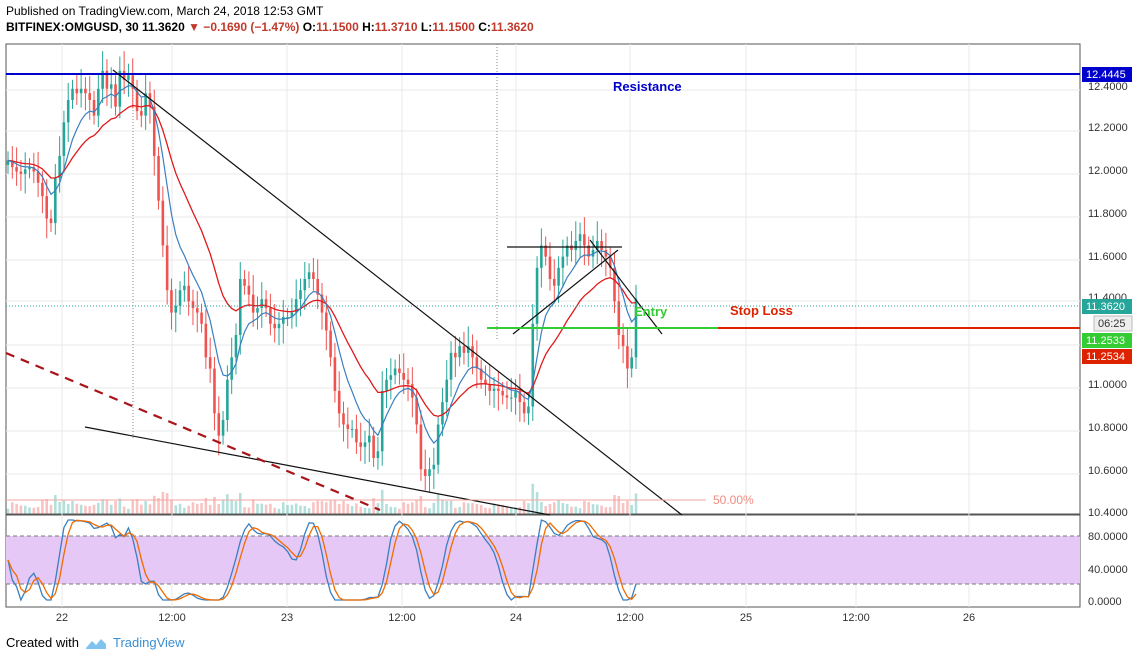  What do you see at coordinates (337, 27) in the screenshot?
I see `open-value: 11.1500` at bounding box center [337, 27].